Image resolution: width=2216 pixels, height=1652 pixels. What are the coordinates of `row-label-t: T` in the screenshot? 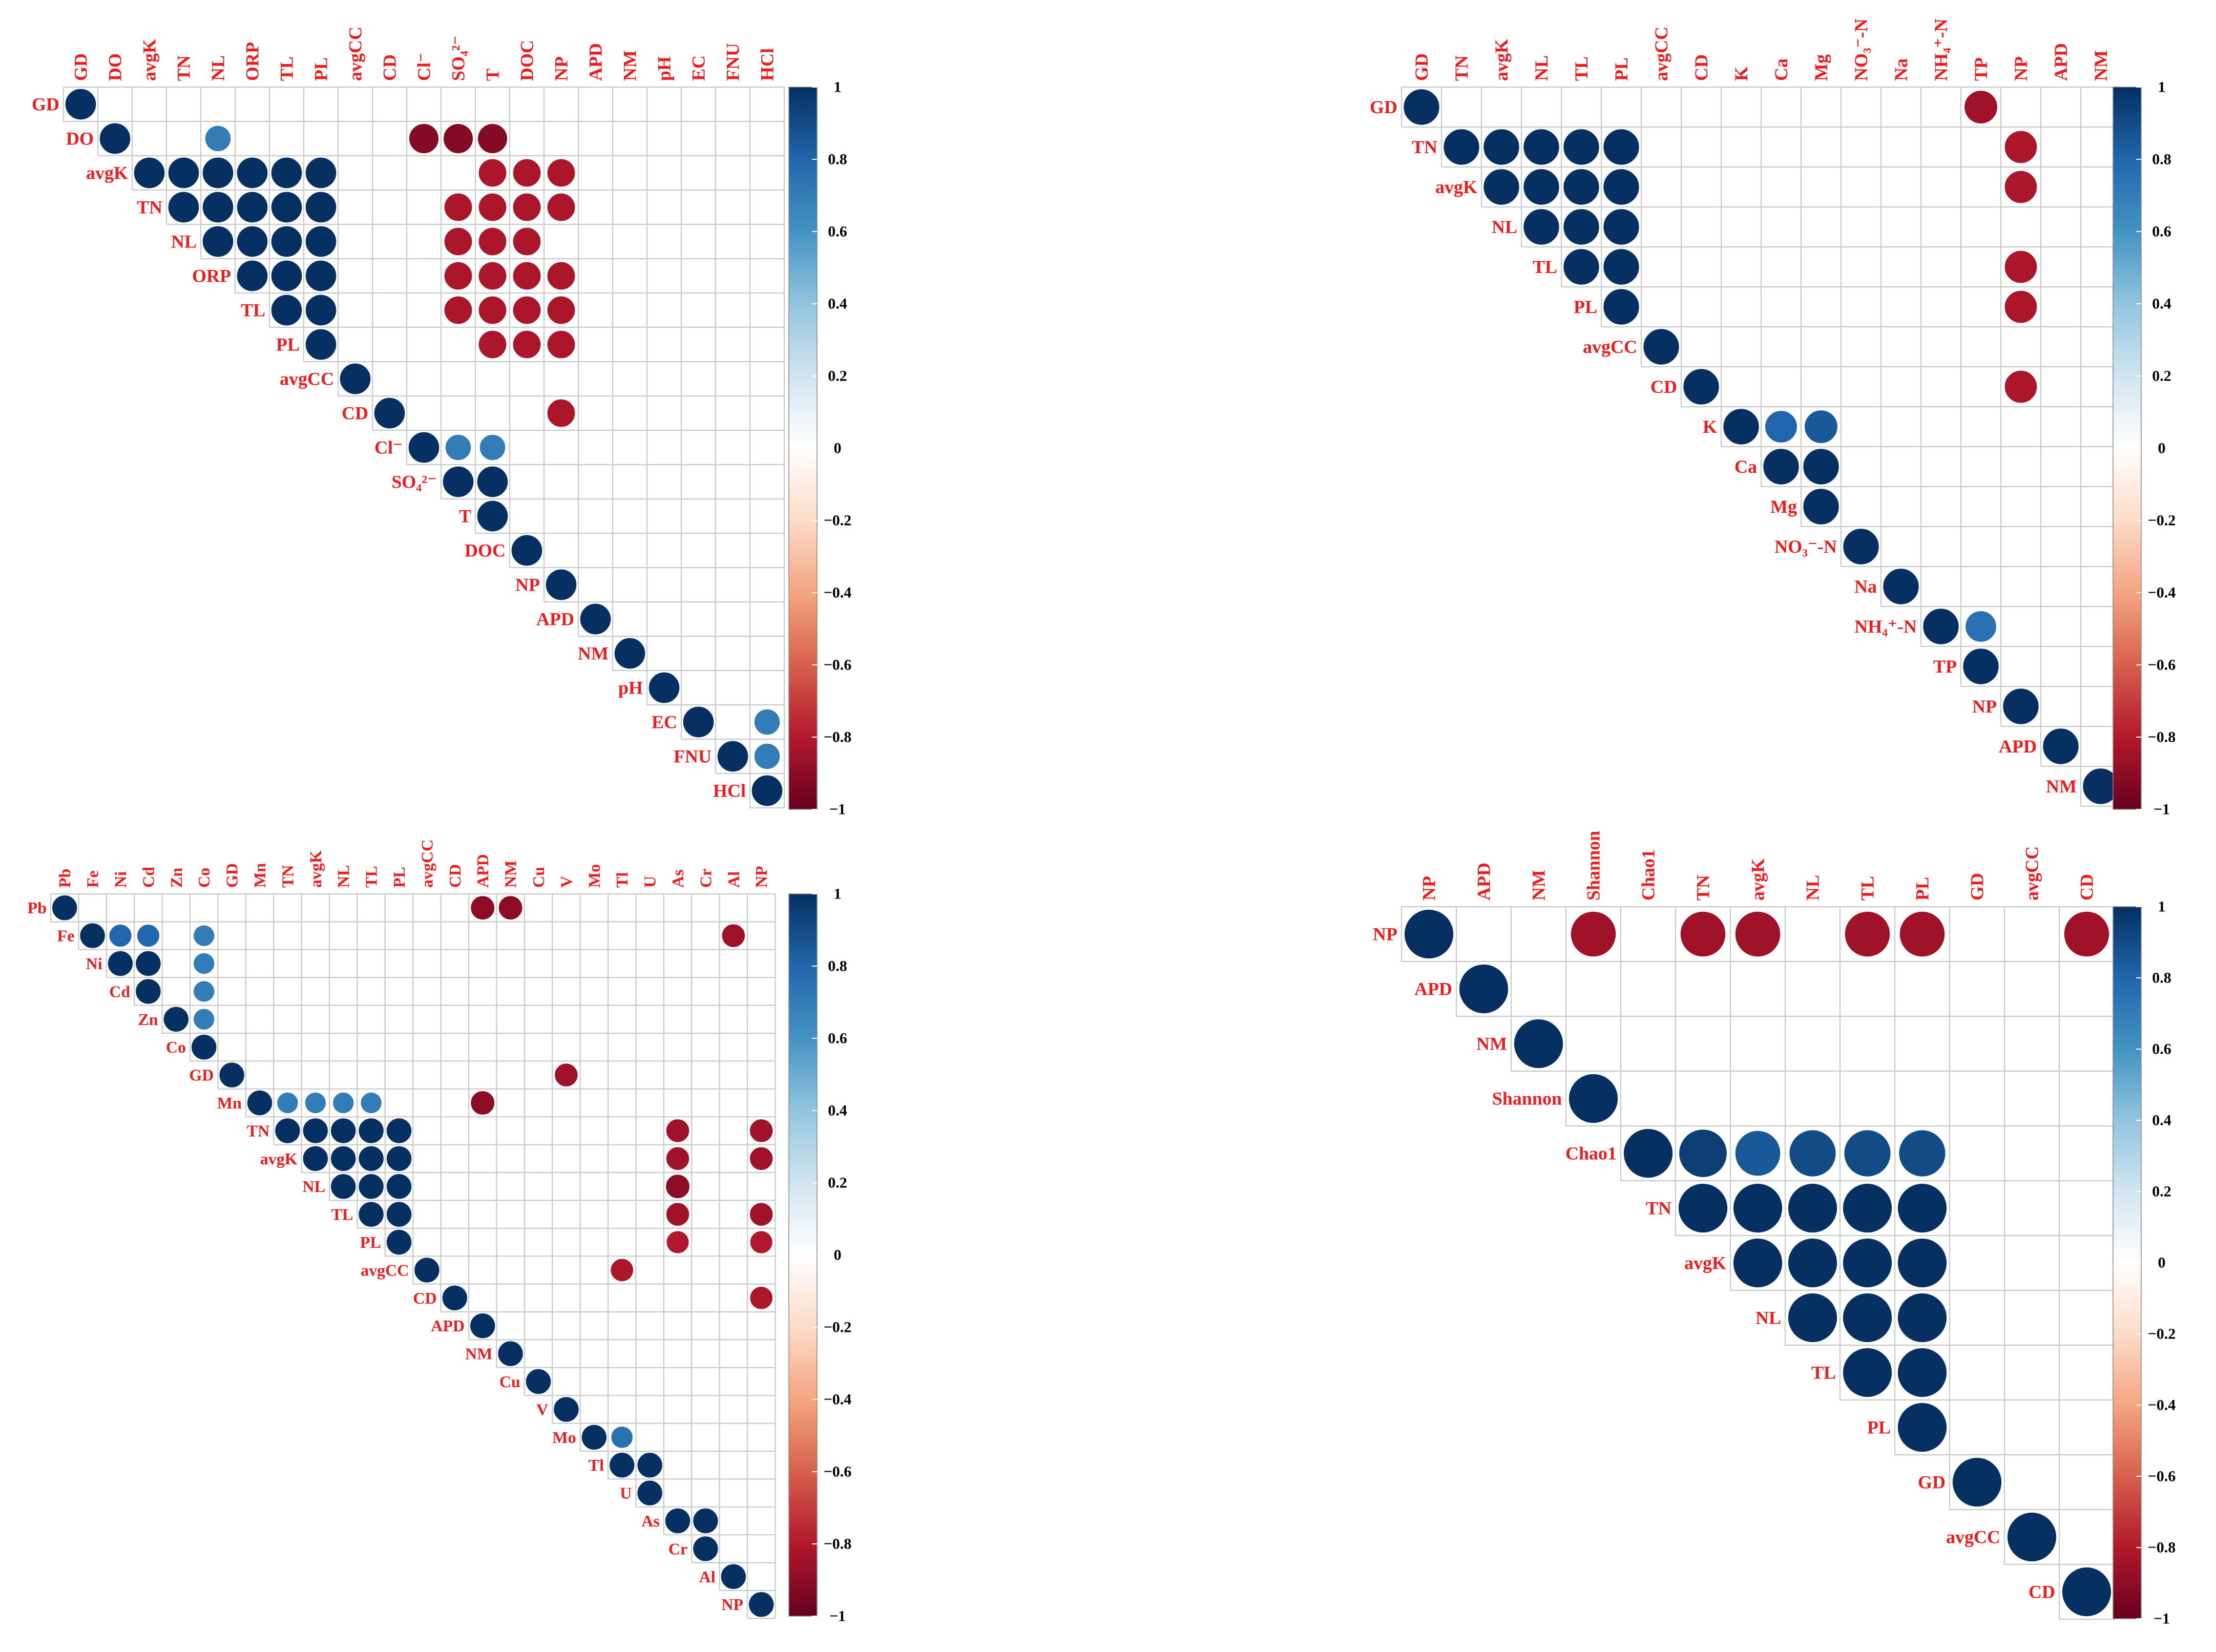 It's located at (465, 516).